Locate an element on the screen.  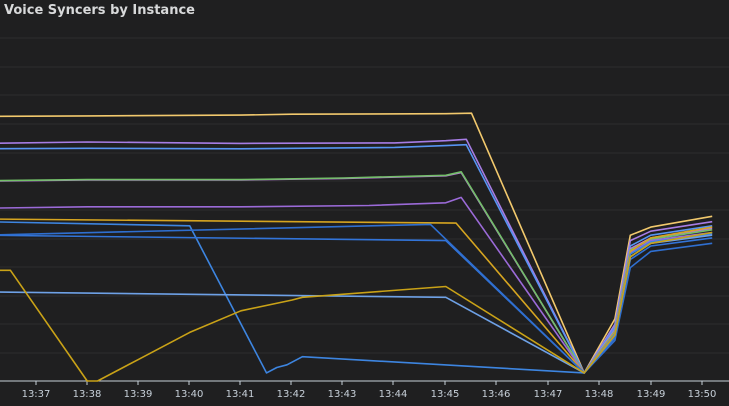
x-tick-label: 13:38 is located at coordinates (87, 394).